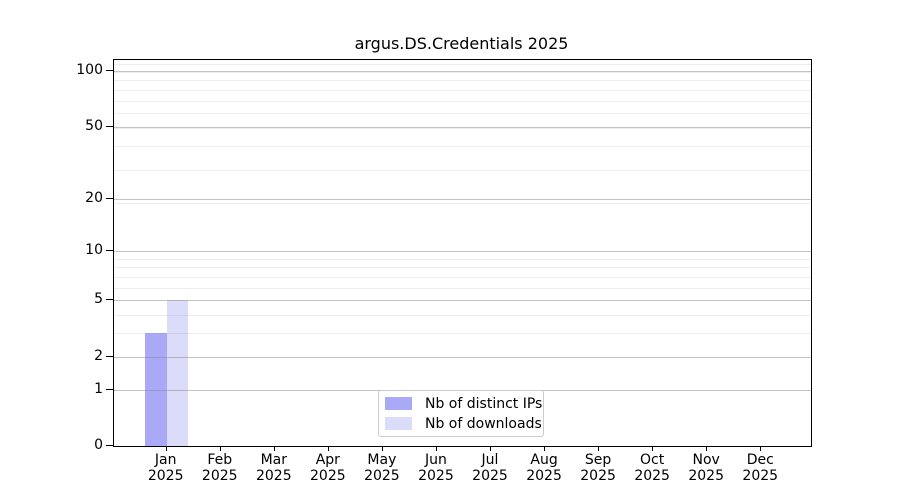 The height and width of the screenshot is (500, 900). I want to click on legend-label-distinct-ips: Nb of distinct IPs, so click(484, 403).